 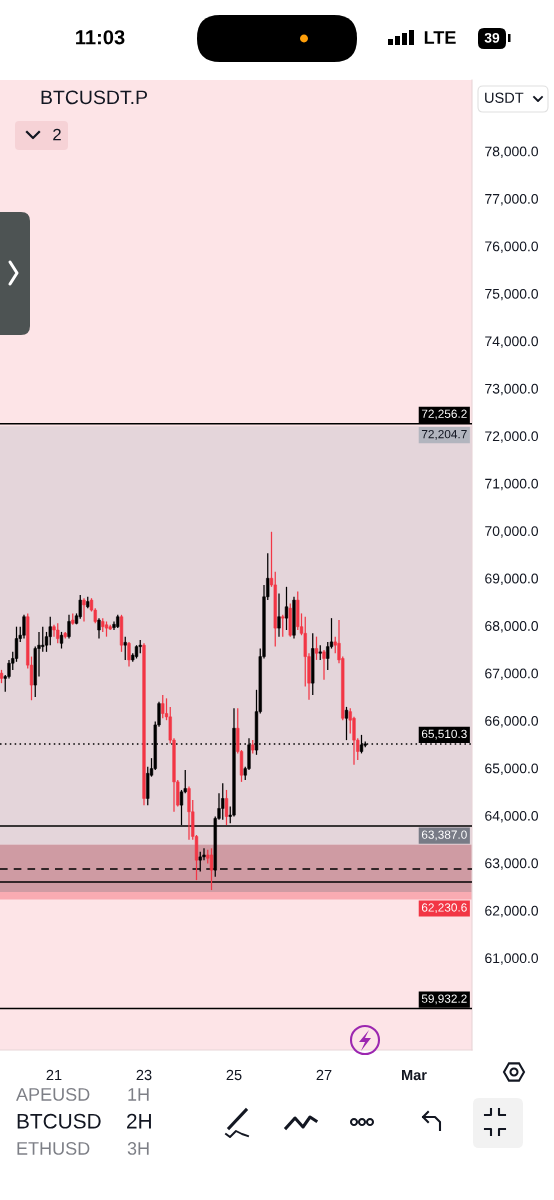 I want to click on y-tick-label: 74,000.0, so click(x=512, y=342).